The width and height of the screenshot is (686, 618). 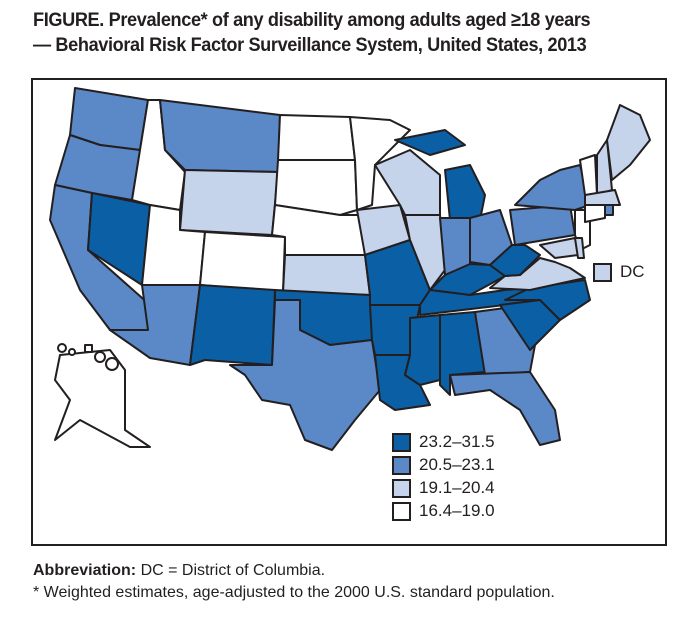 What do you see at coordinates (609, 210) in the screenshot?
I see `state-ri` at bounding box center [609, 210].